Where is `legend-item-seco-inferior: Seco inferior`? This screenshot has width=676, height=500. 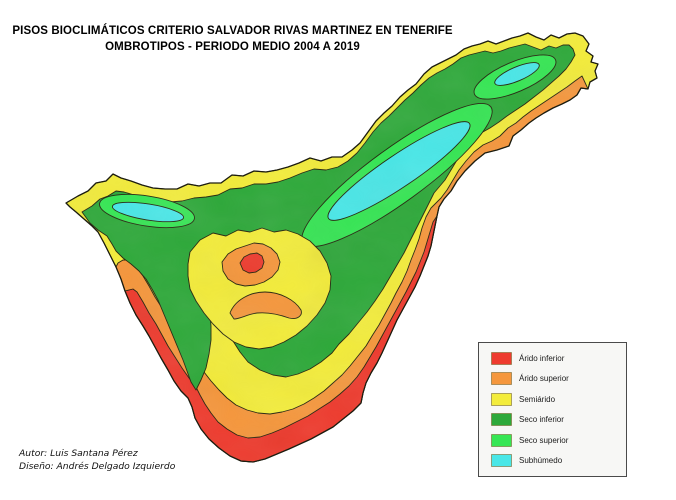 legend-item-seco-inferior: Seco inferior is located at coordinates (552, 420).